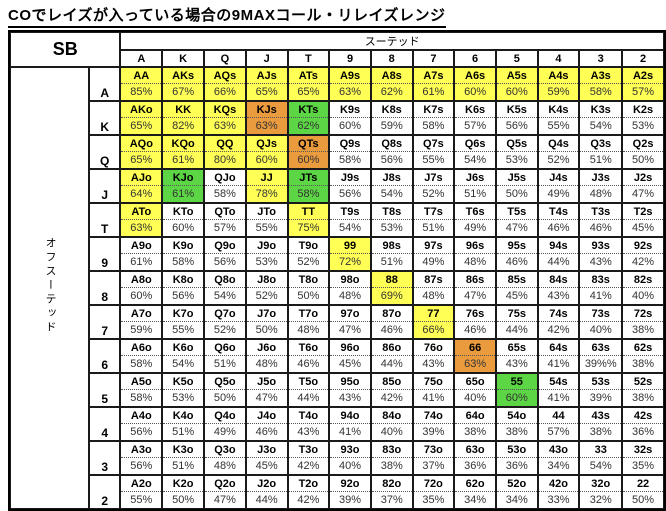 Image resolution: width=666 pixels, height=511 pixels. I want to click on hand-cell: T6o 46%, so click(308, 356).